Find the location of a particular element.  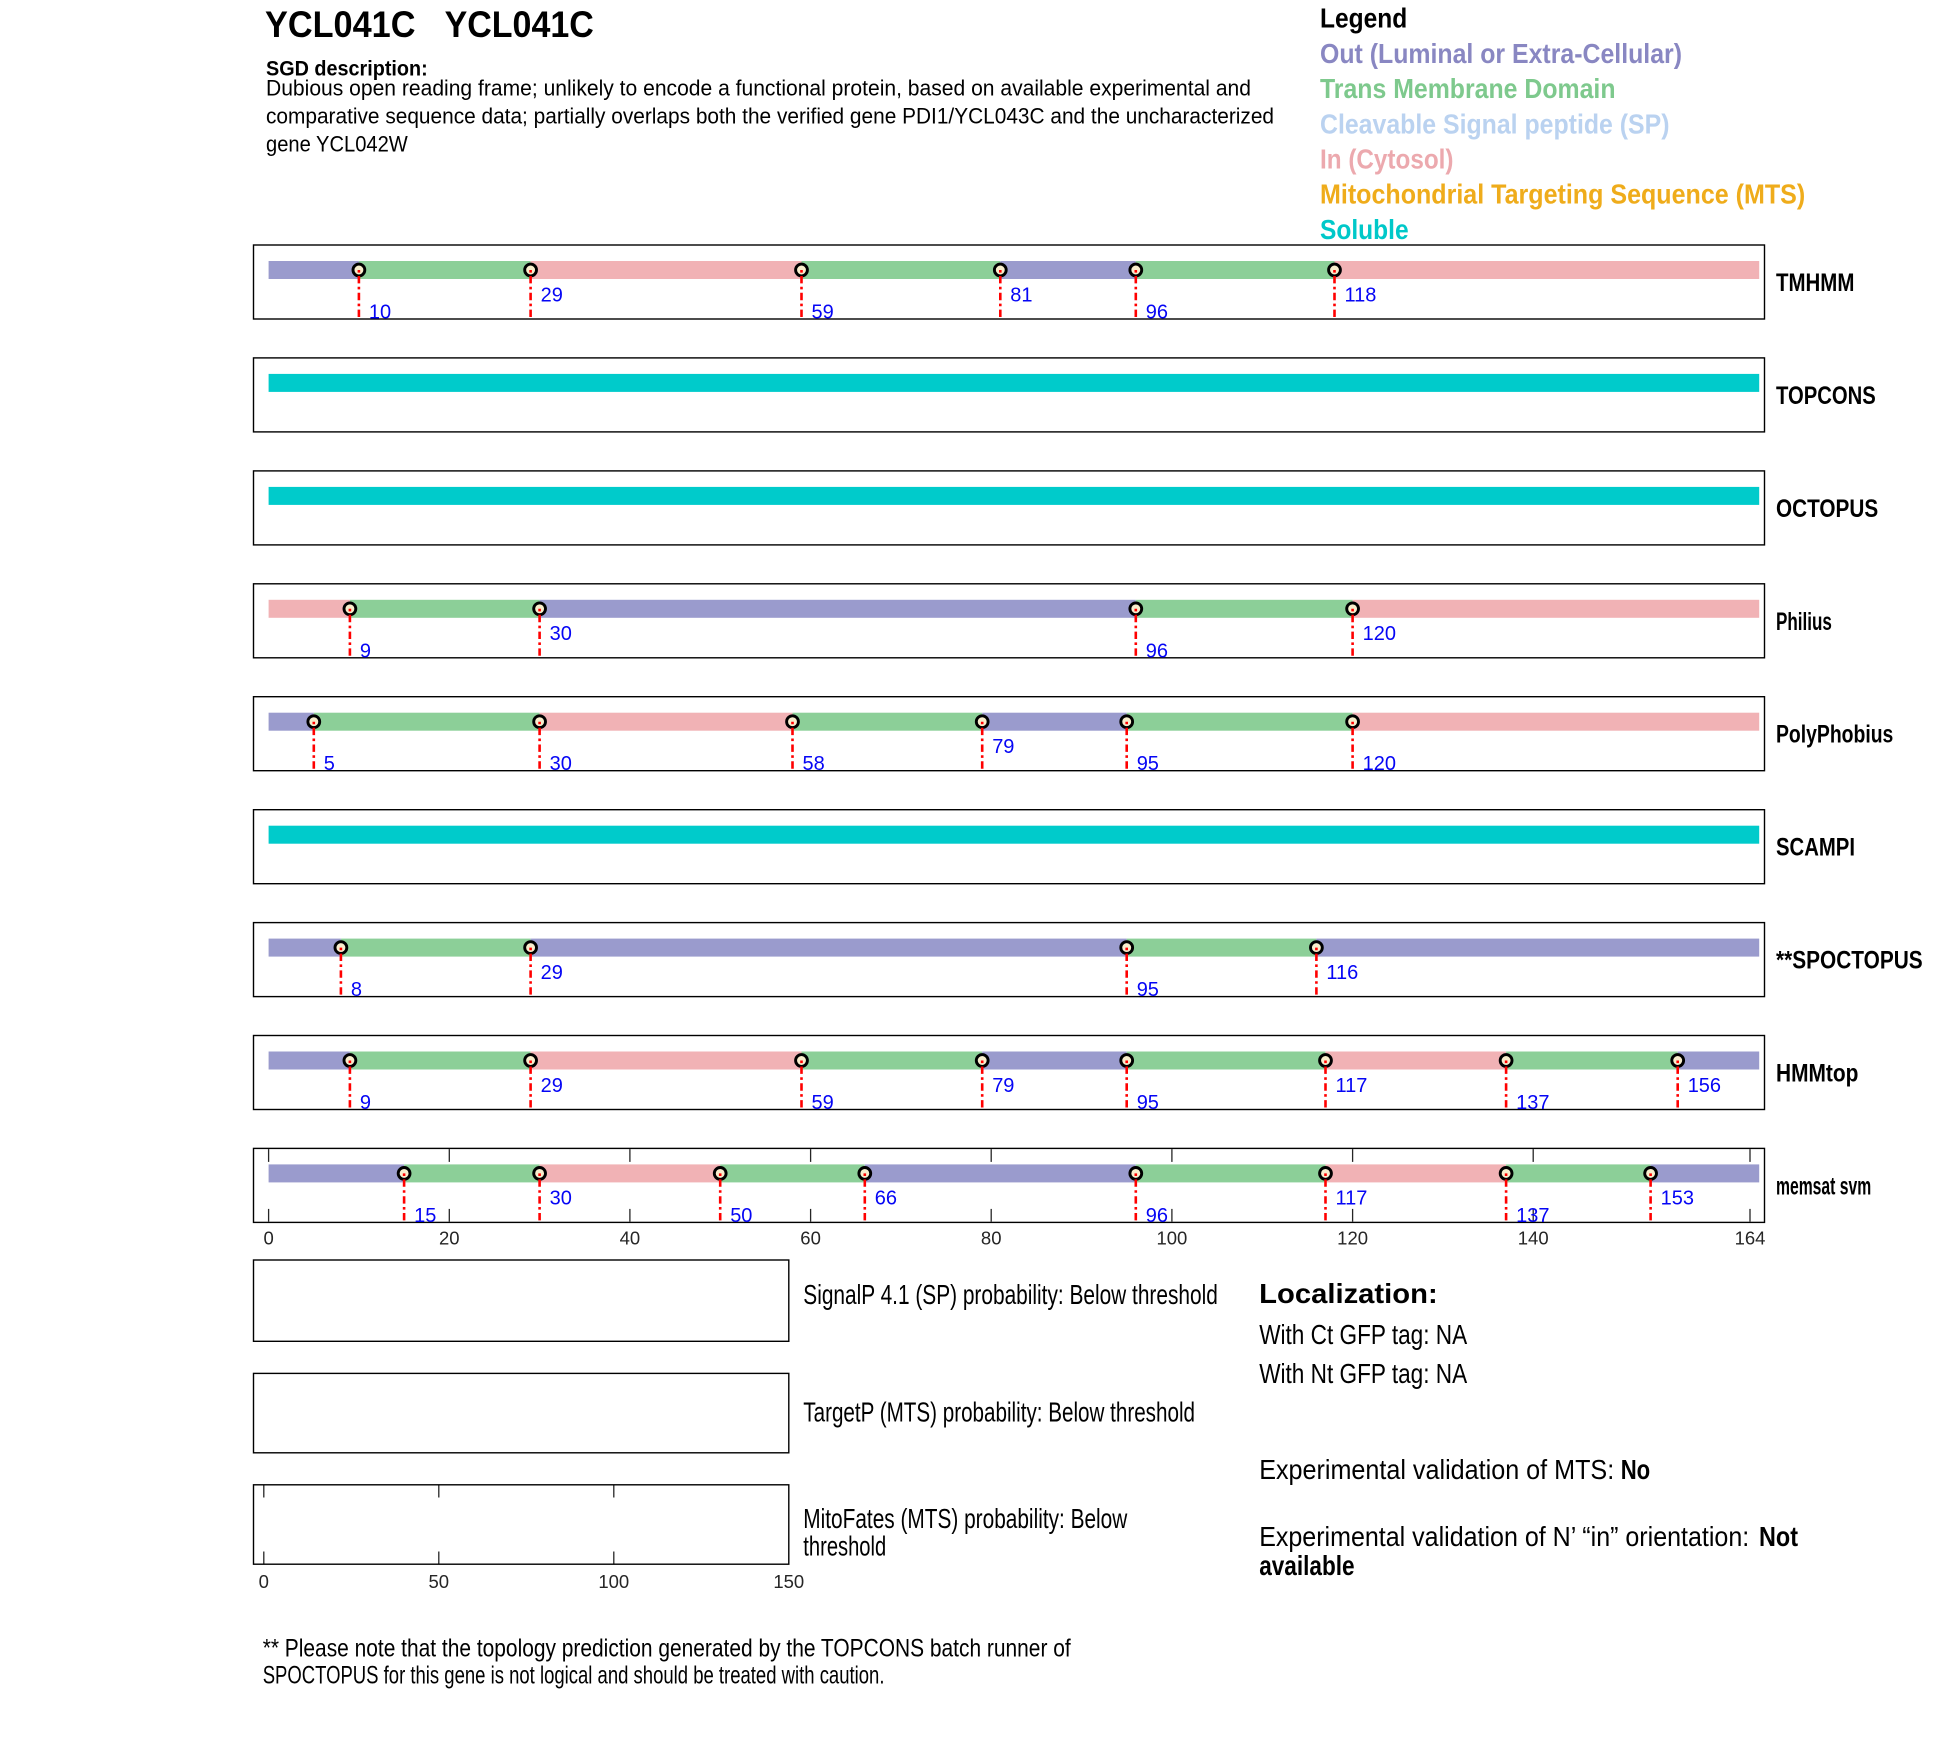

svg-text:Out (Luminal or Extra-Cellular: Out (Luminal or Extra-Cellular) is located at coordinates (1501, 53).